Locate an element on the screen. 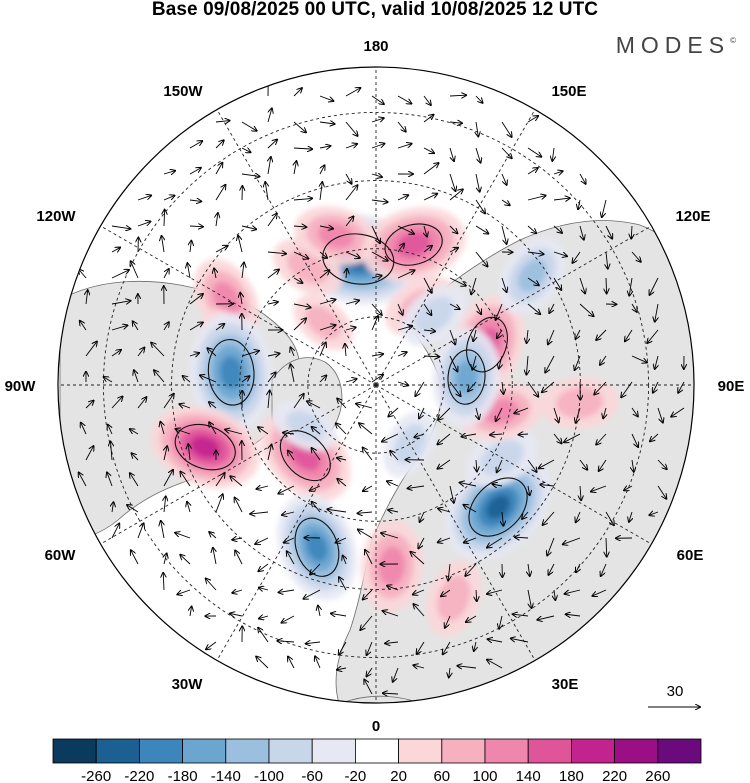 This screenshot has height=783, width=750. label-60w: 60W is located at coordinates (61, 555).